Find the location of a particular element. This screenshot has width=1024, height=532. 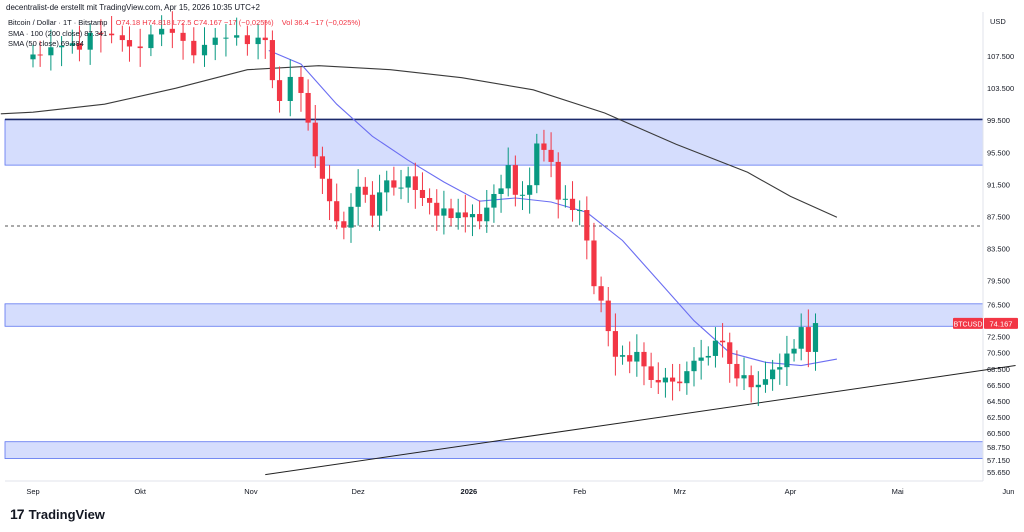

sma-short-label: SMA (50 close) 69.684 is located at coordinates (46, 43).